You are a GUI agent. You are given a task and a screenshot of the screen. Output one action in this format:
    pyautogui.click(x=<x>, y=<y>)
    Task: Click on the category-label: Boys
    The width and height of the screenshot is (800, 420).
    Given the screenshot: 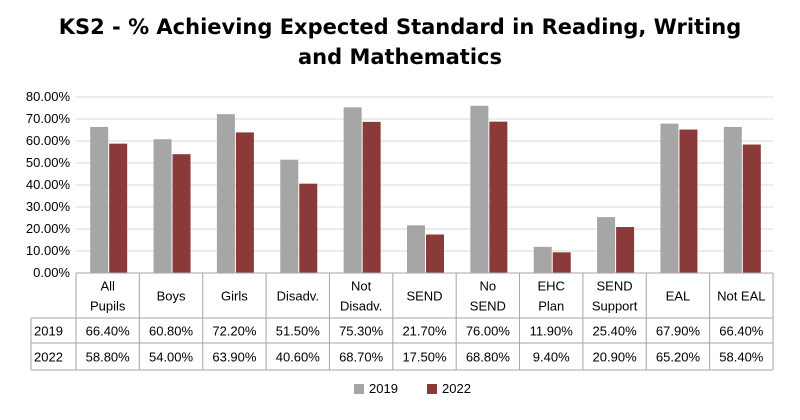 What is the action you would take?
    pyautogui.click(x=171, y=296)
    